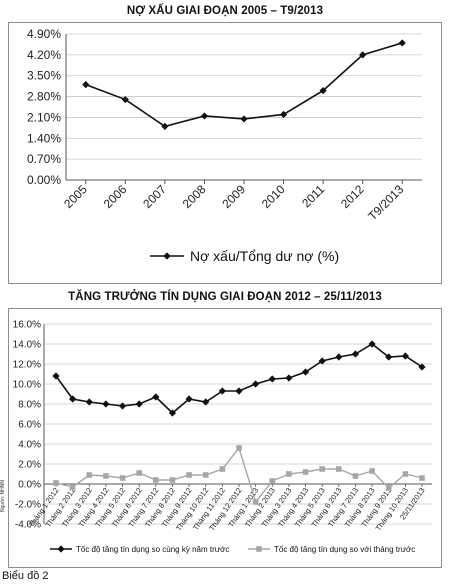 The height and width of the screenshot is (587, 450). I want to click on chart1-y-tick-label: 0.00%, so click(44, 180).